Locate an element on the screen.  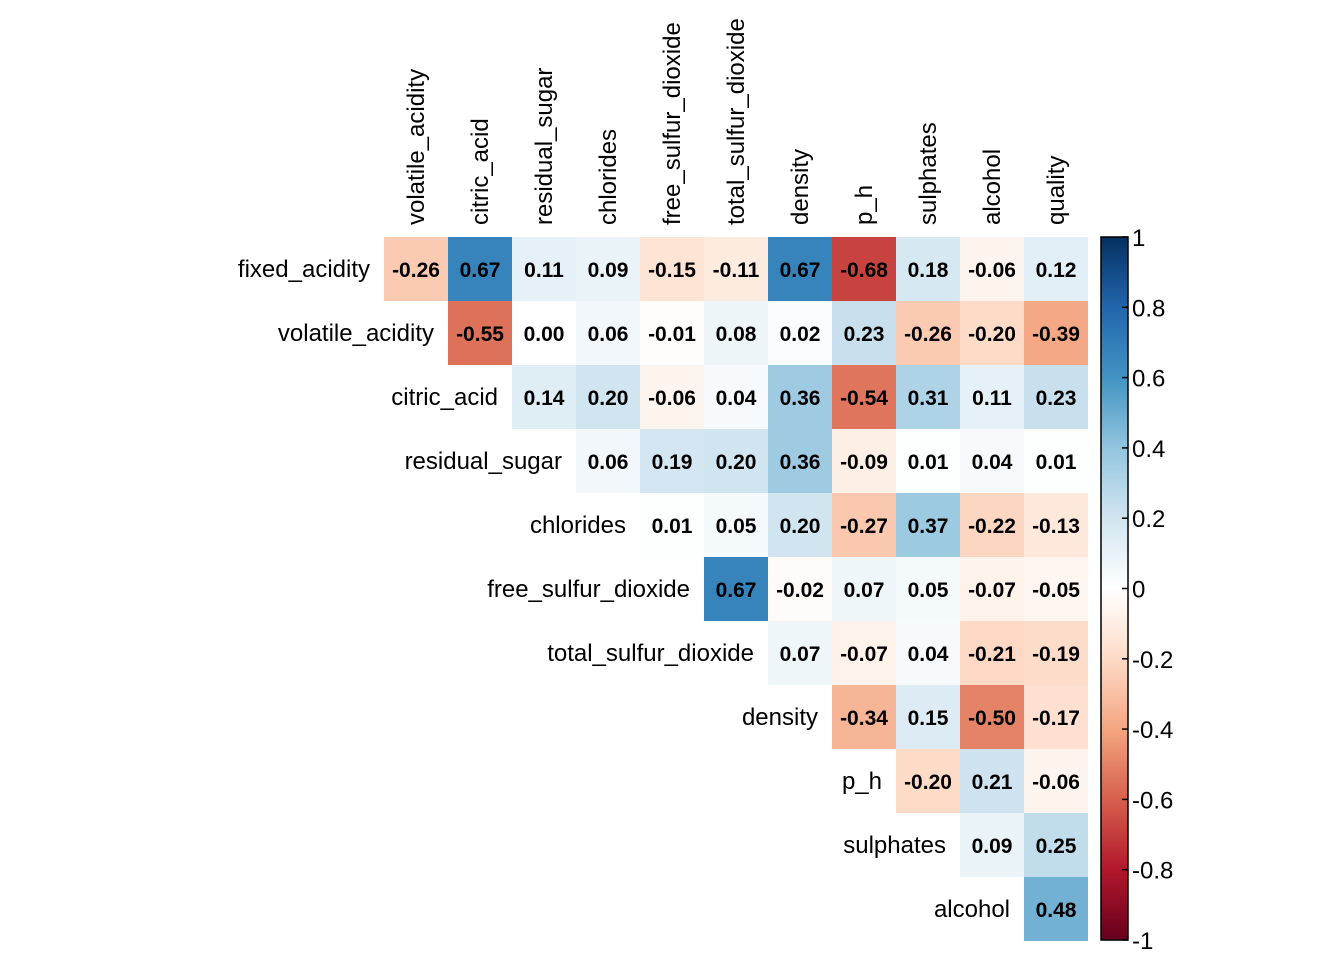
column-label: citric_acid is located at coordinates (480, 171).